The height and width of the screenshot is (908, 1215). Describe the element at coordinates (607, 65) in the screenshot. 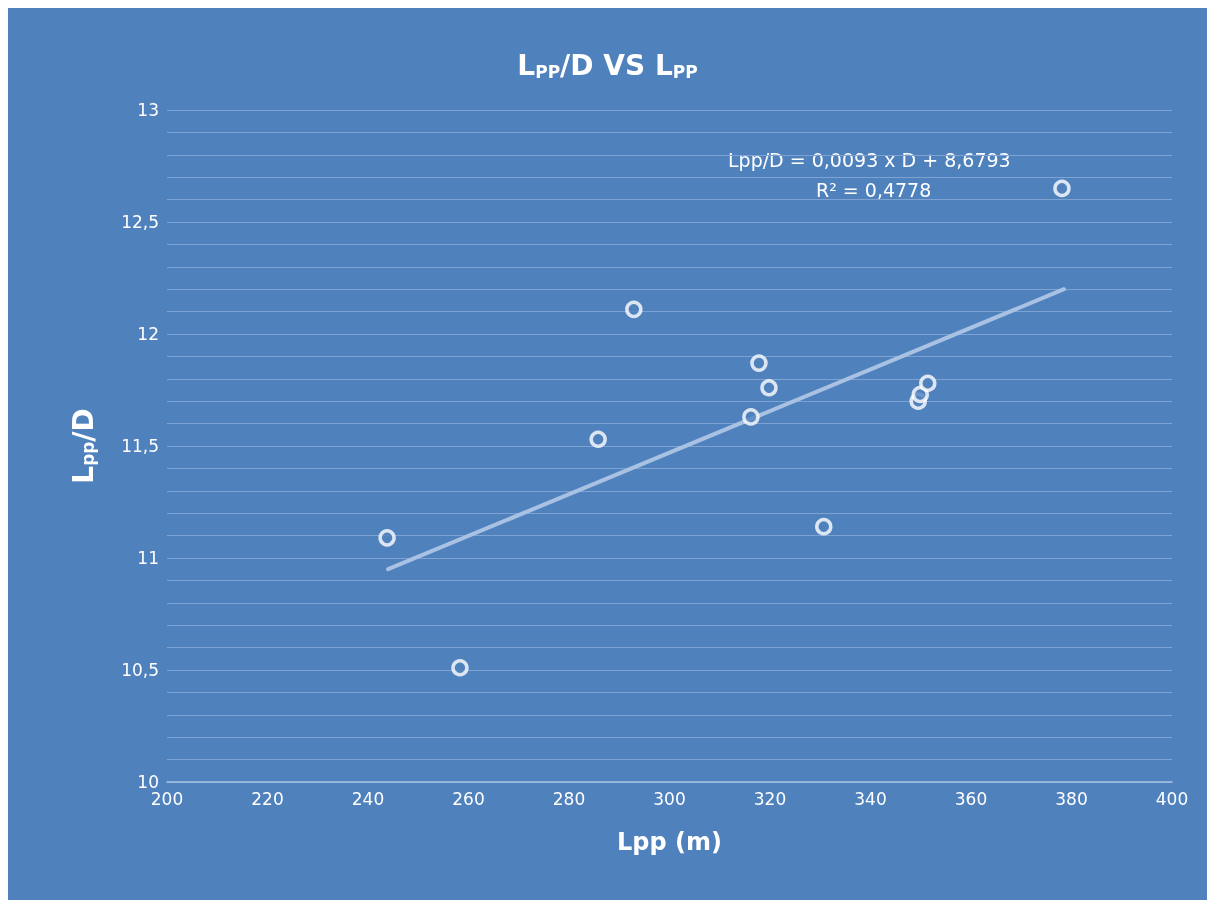

I see `chart-title: LPP/D VS LPP` at that location.